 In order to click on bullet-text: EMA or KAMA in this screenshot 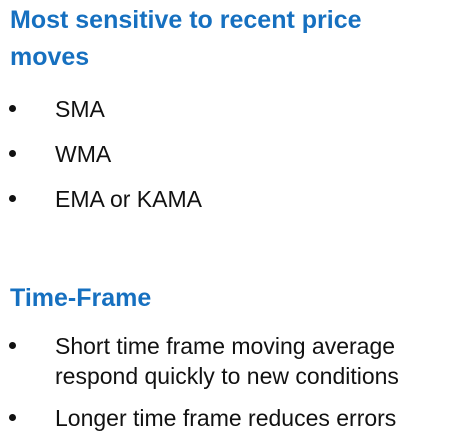, I will do `click(128, 199)`.